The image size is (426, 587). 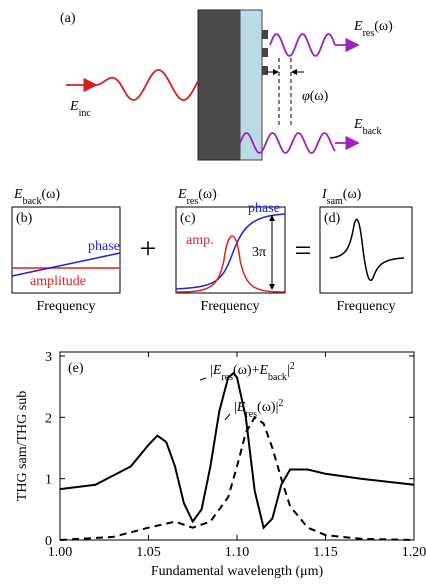 What do you see at coordinates (48, 480) in the screenshot?
I see `y-tick-label: 1` at bounding box center [48, 480].